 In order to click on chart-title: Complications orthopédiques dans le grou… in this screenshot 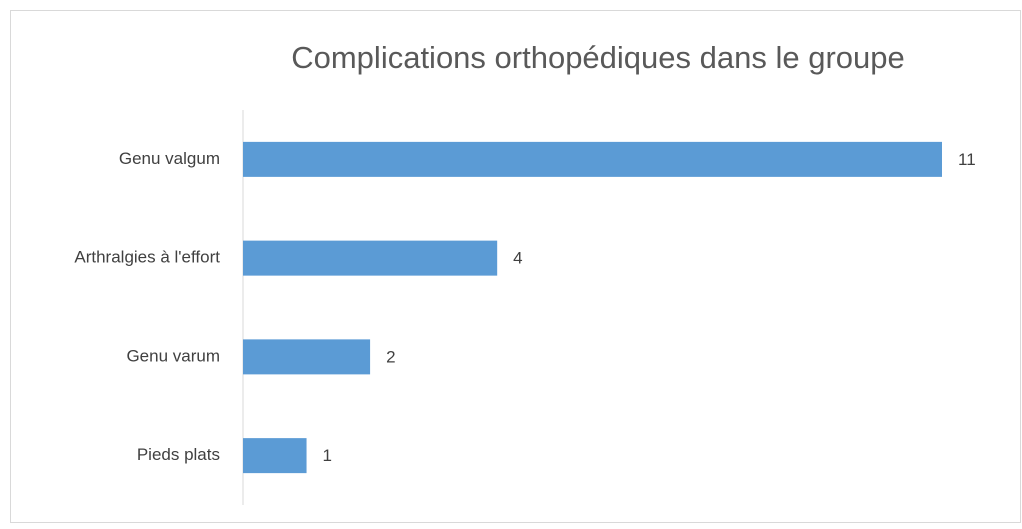, I will do `click(598, 57)`.